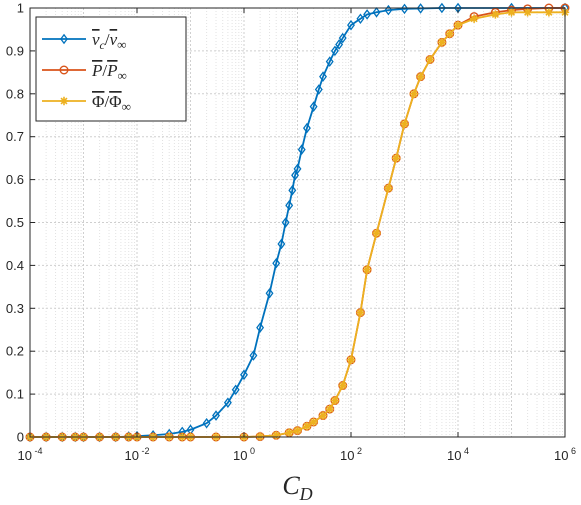 Image resolution: width=581 pixels, height=505 pixels. I want to click on legend-label-sub: c, so click(103, 45).